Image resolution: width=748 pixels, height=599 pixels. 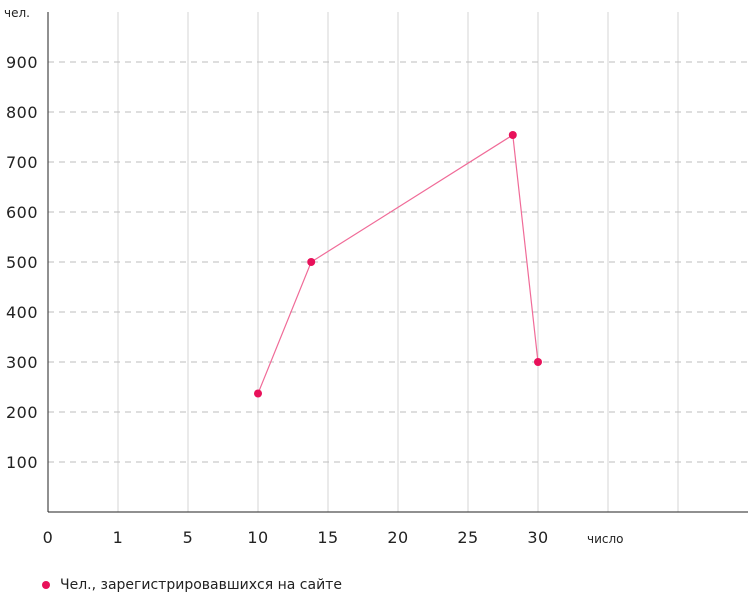 What do you see at coordinates (22, 112) in the screenshot?
I see `y-tick-label: 800` at bounding box center [22, 112].